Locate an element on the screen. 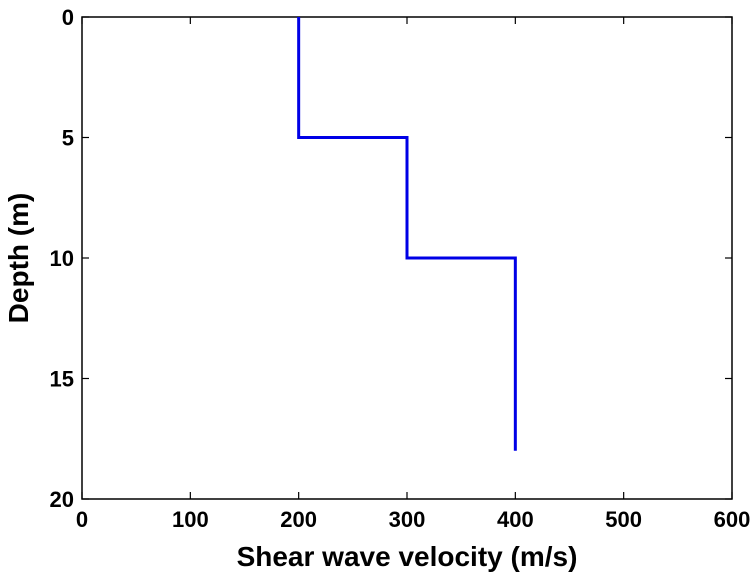 The width and height of the screenshot is (755, 575). y-tick-label: 15 is located at coordinates (62, 379).